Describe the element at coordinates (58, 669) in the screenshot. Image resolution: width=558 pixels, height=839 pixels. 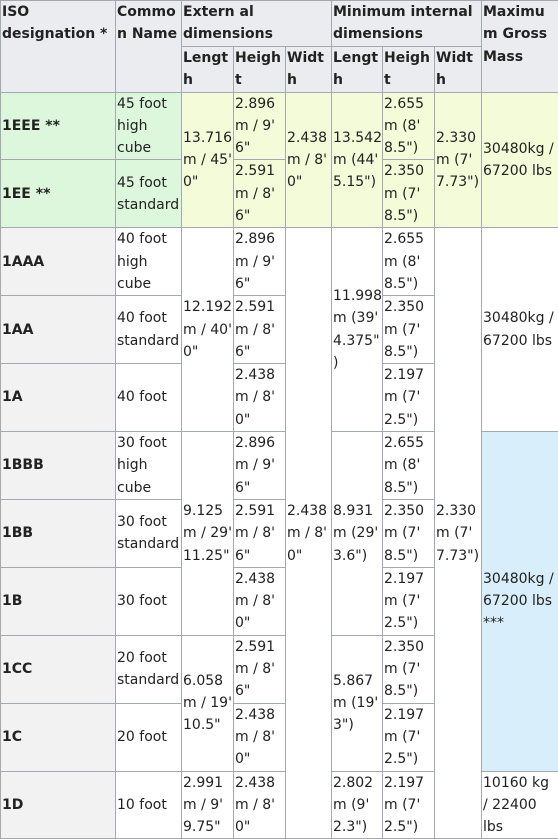
I see `iso-designation: 1CC` at that location.